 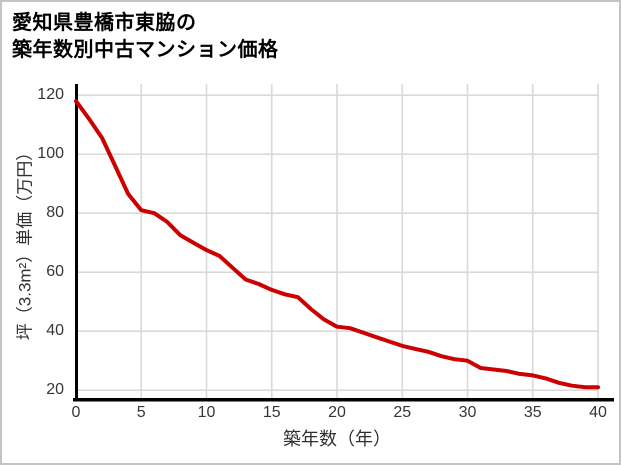 What do you see at coordinates (145, 50) in the screenshot?
I see `chart-title-line2: 築年数別中古マンション価格` at bounding box center [145, 50].